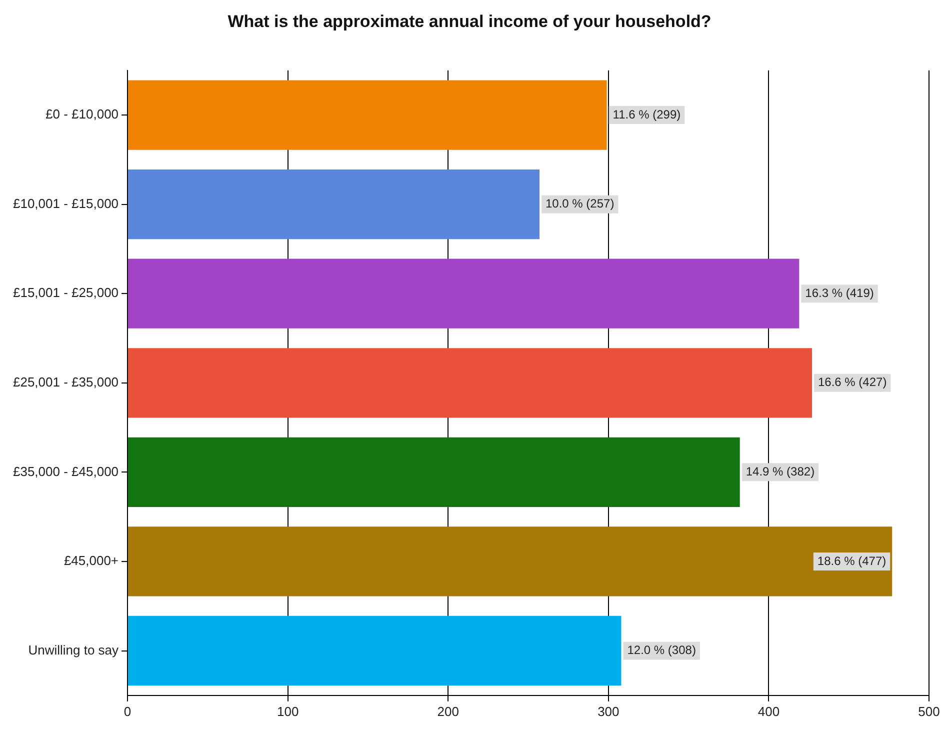 Image resolution: width=945 pixels, height=729 pixels. What do you see at coordinates (609, 711) in the screenshot?
I see `x-tick-label: 300` at bounding box center [609, 711].